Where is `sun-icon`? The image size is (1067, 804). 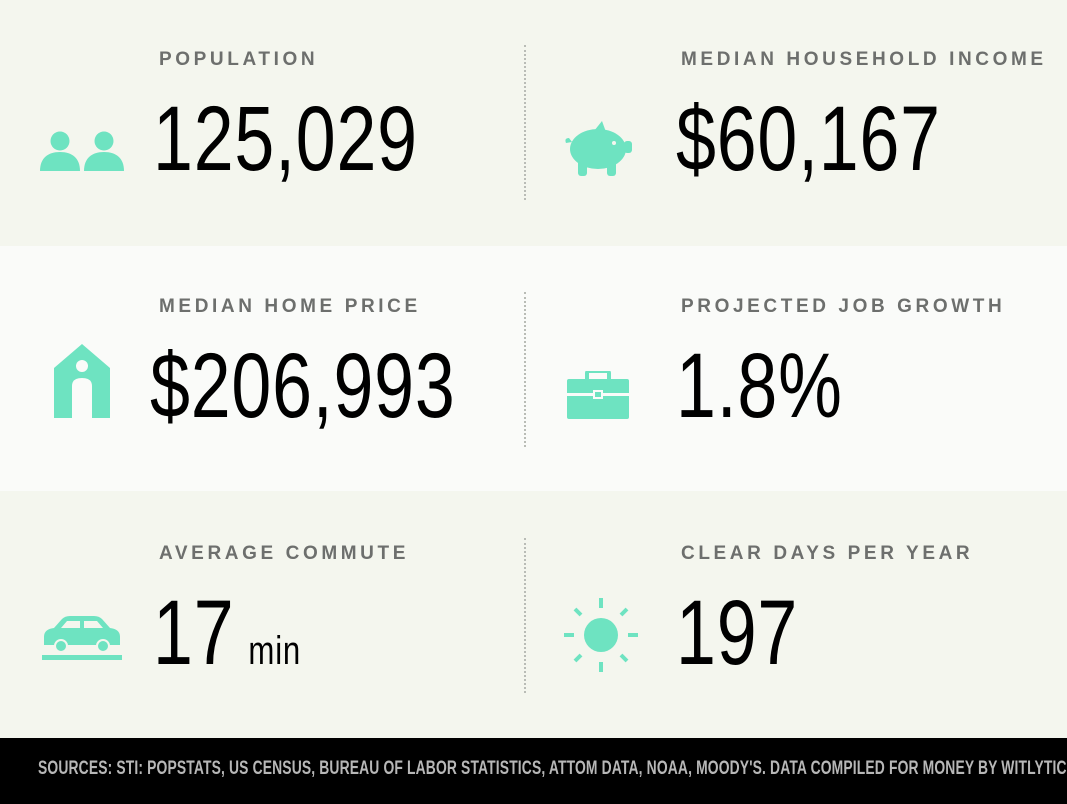 sun-icon is located at coordinates (601, 635).